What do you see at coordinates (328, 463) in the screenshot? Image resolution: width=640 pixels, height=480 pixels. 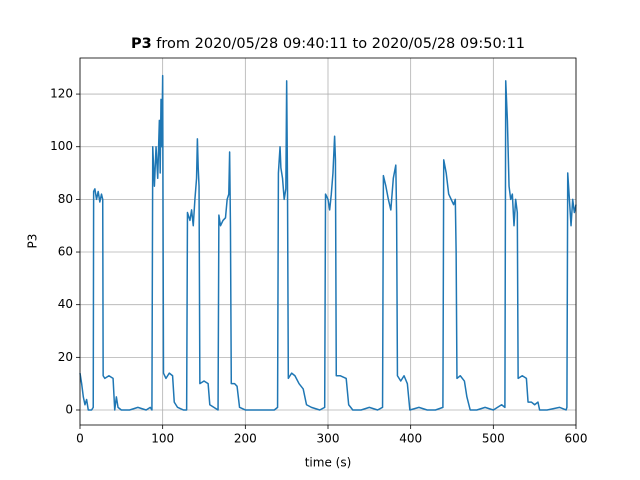 I see `x-axis-label: time (s)` at bounding box center [328, 463].